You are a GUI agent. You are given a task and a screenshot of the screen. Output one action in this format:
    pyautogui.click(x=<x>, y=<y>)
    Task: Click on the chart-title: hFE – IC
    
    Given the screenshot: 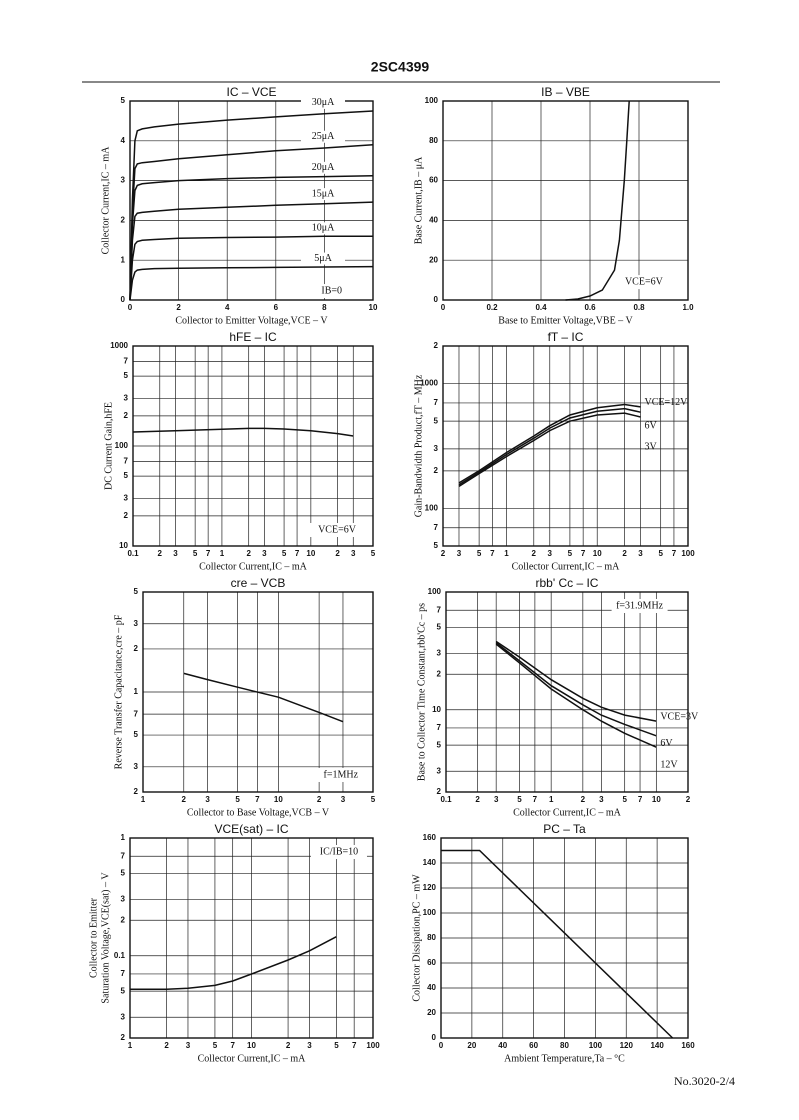 What is the action you would take?
    pyautogui.click(x=253, y=337)
    